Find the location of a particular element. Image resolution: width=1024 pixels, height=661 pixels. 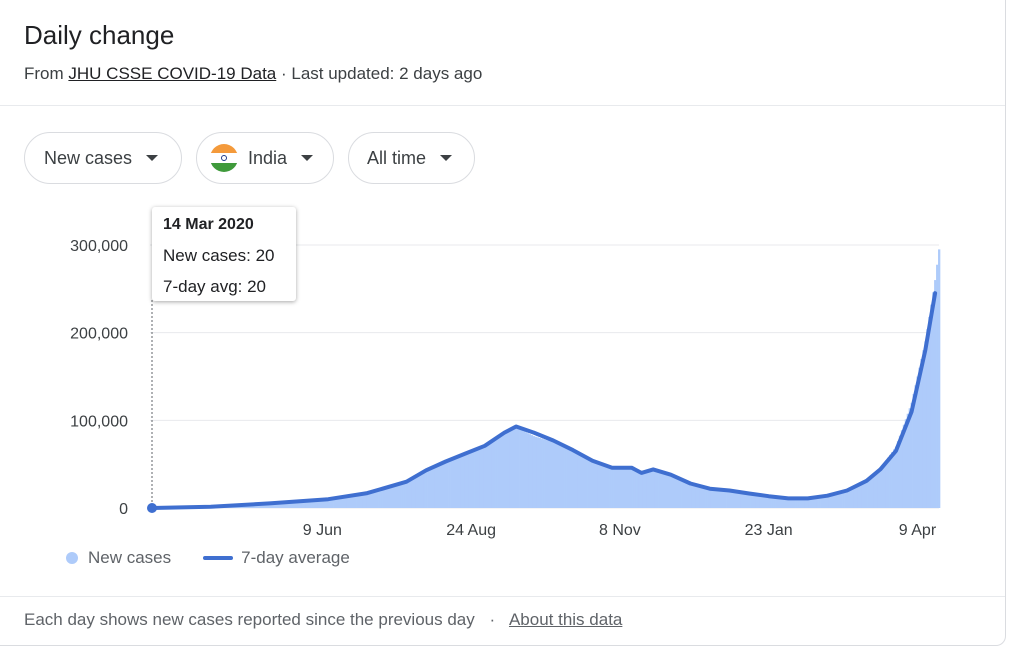

new-cases-legend-dot-icon is located at coordinates (72, 558).